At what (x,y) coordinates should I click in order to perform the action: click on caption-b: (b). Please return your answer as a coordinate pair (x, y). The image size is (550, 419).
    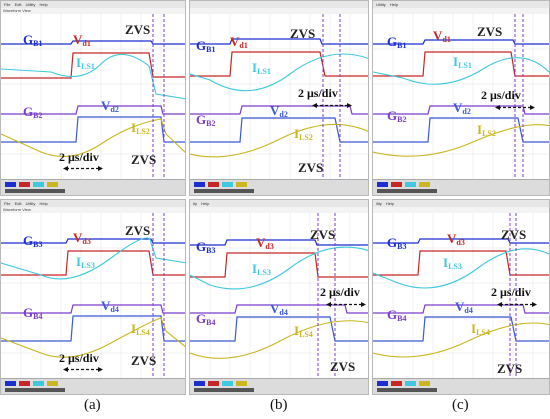
    Looking at the image, I should click on (279, 405).